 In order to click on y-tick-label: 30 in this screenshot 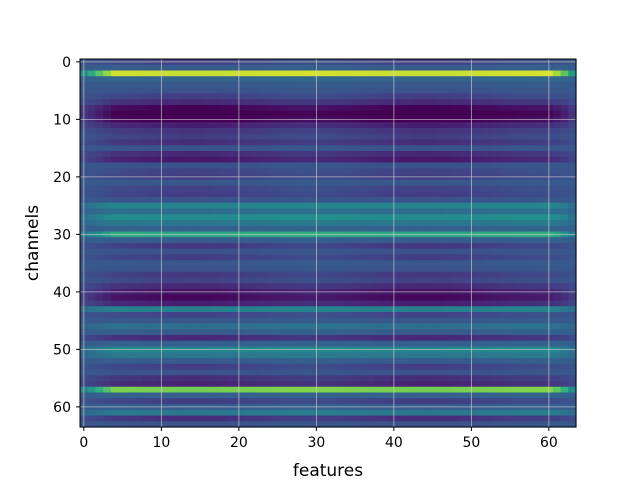, I will do `click(62, 235)`.